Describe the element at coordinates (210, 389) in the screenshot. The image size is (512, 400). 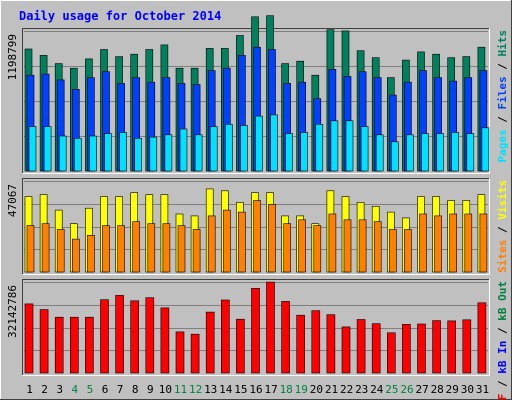
I see `x-tick-label: 13` at that location.